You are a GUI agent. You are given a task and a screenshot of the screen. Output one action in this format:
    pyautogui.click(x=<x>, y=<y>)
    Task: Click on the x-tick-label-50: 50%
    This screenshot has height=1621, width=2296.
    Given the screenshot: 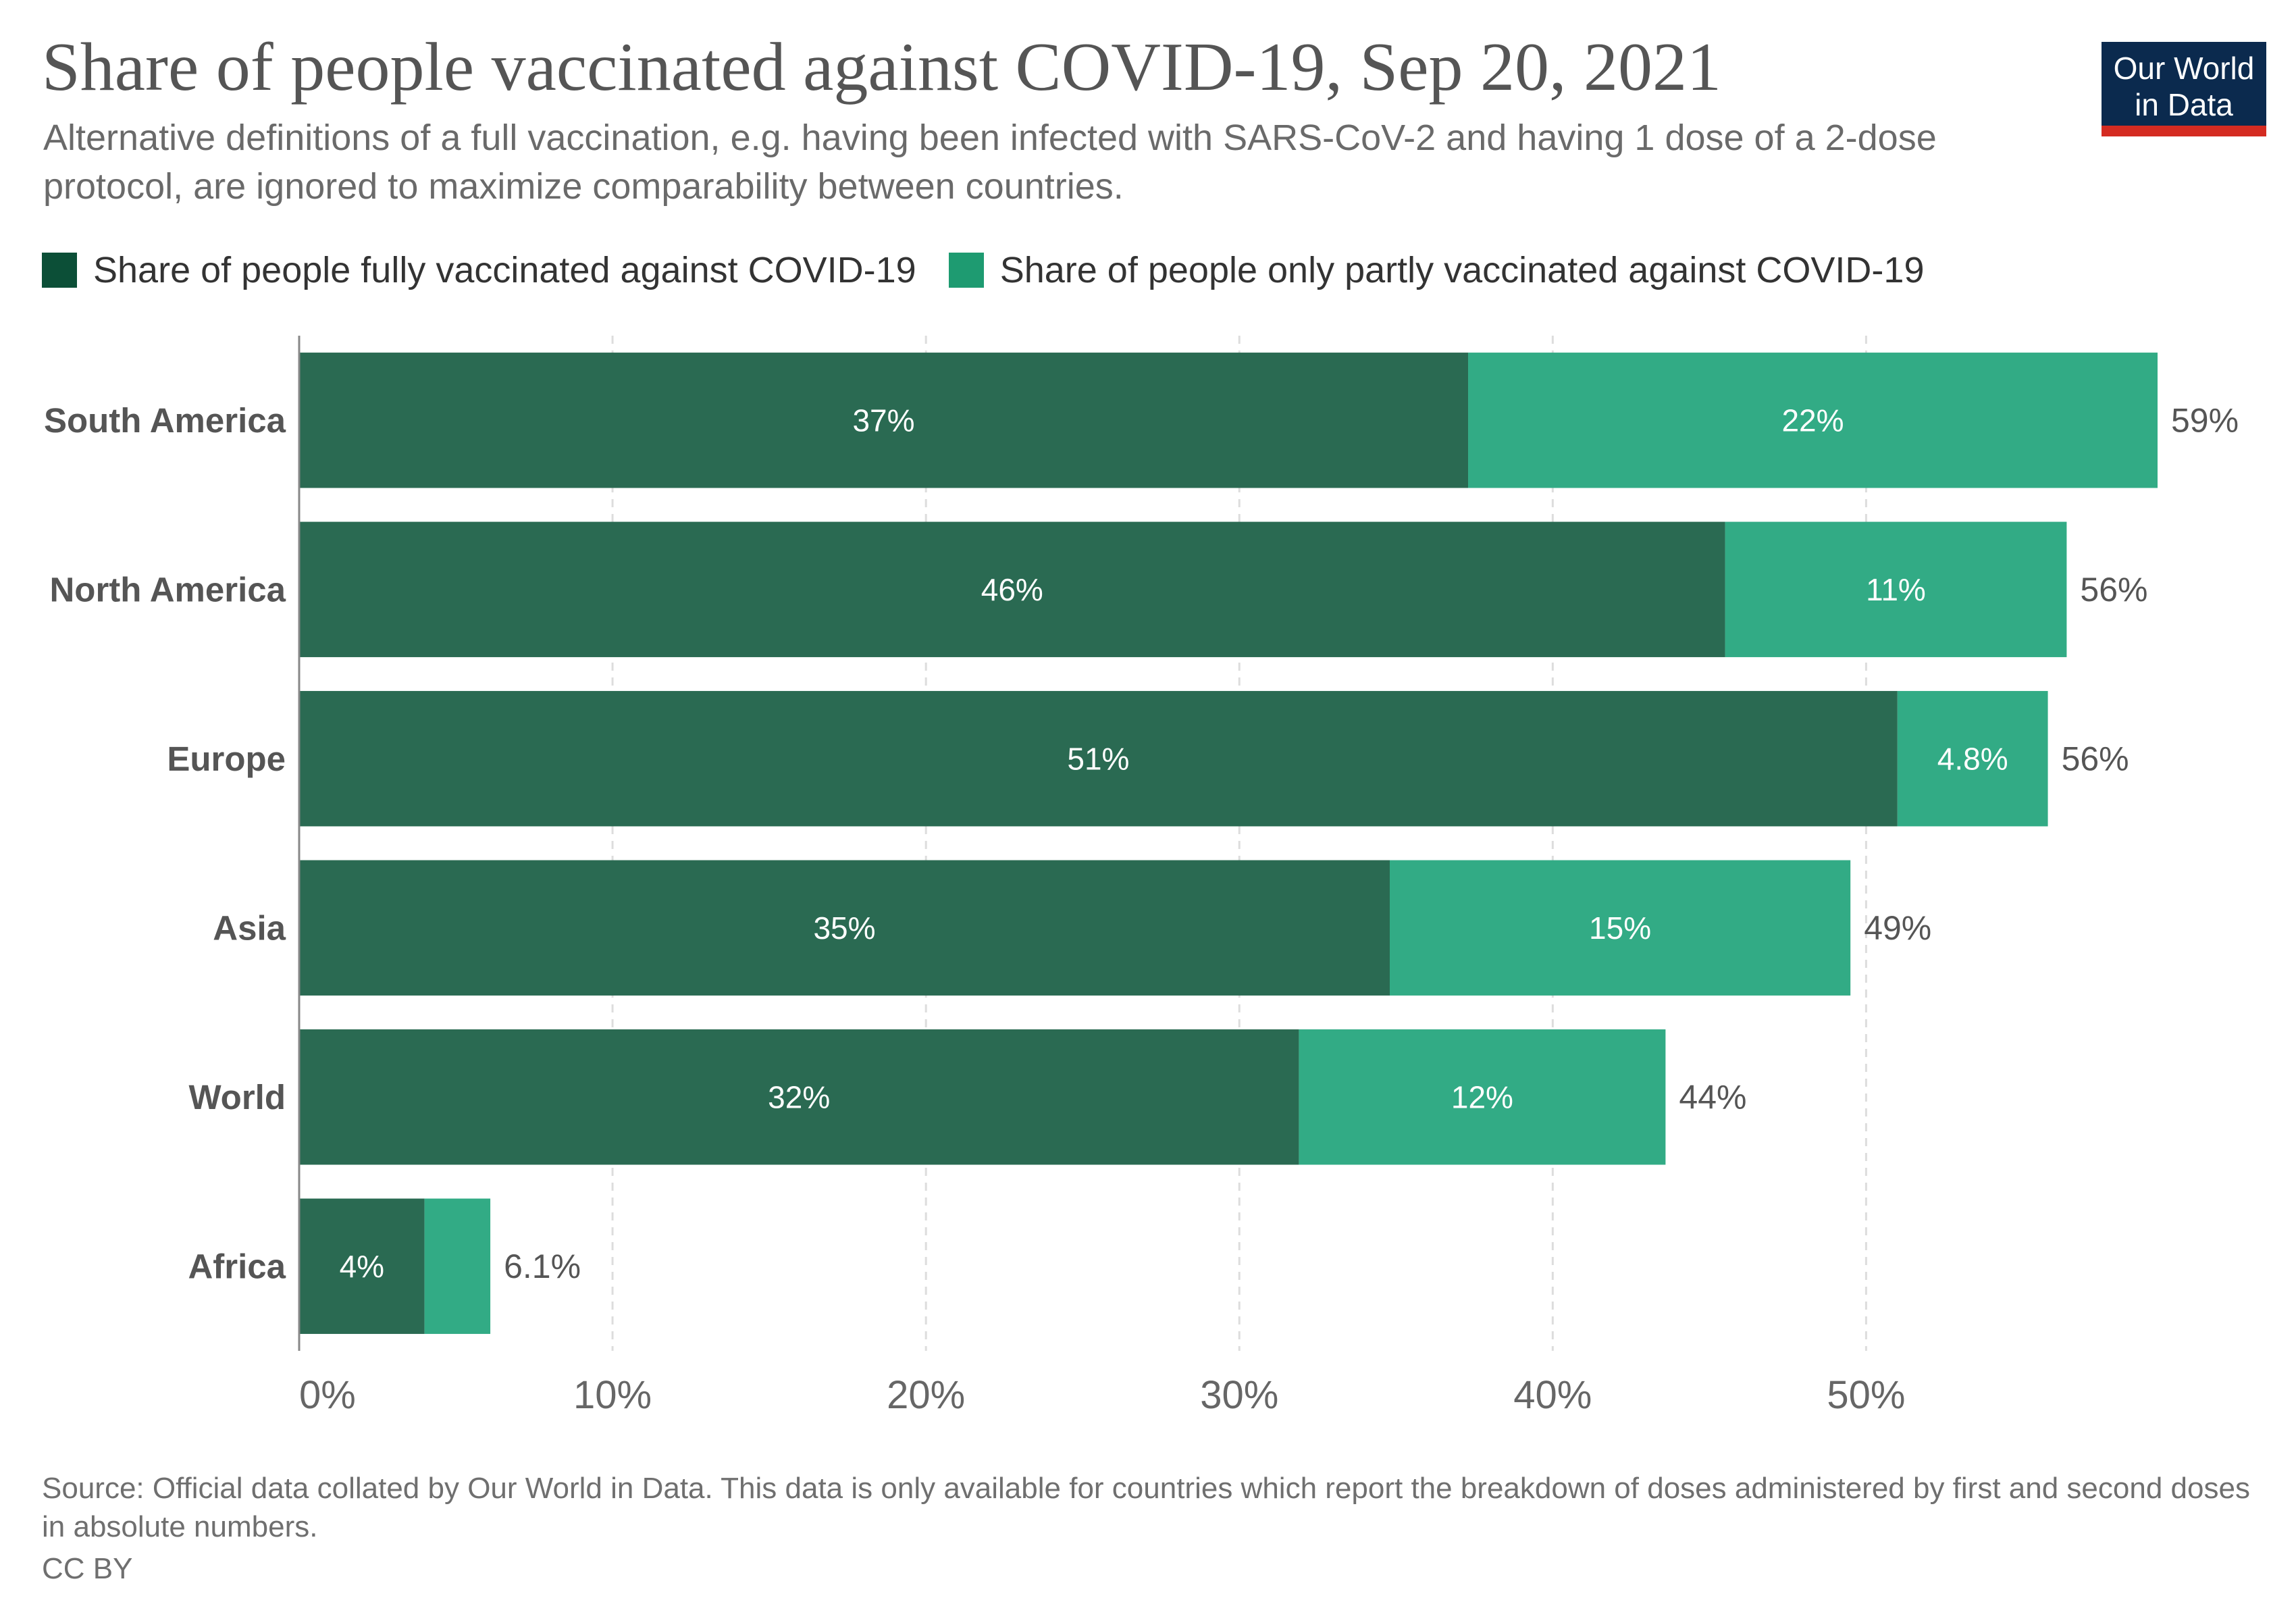 What is the action you would take?
    pyautogui.click(x=1866, y=1395)
    